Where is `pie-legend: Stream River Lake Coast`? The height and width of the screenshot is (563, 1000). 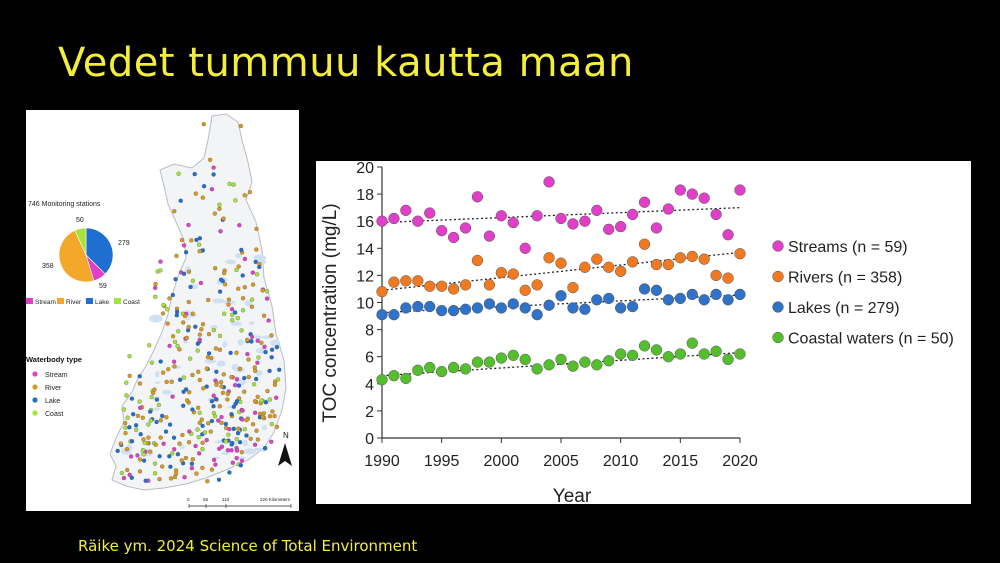 pie-legend: Stream River Lake Coast is located at coordinates (83, 302).